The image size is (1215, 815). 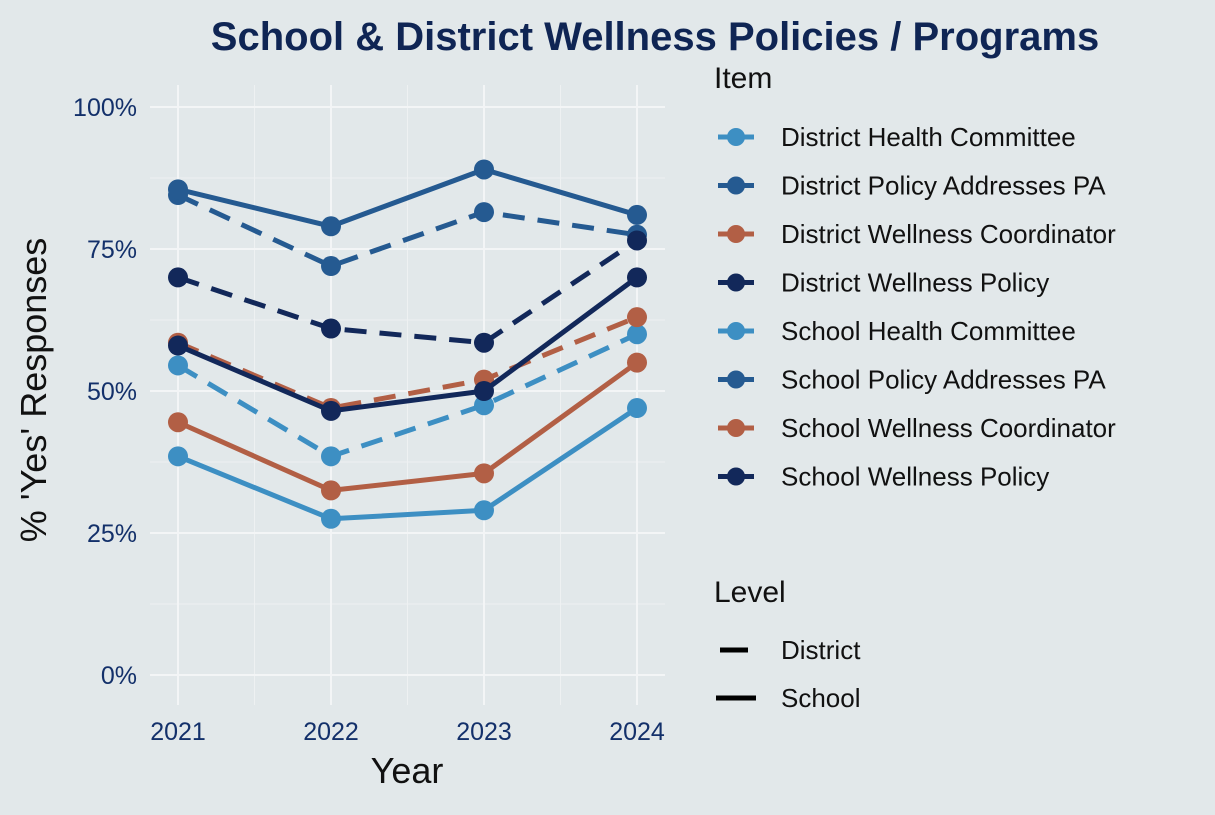 I want to click on series-school-wellness-policy, so click(x=407, y=344).